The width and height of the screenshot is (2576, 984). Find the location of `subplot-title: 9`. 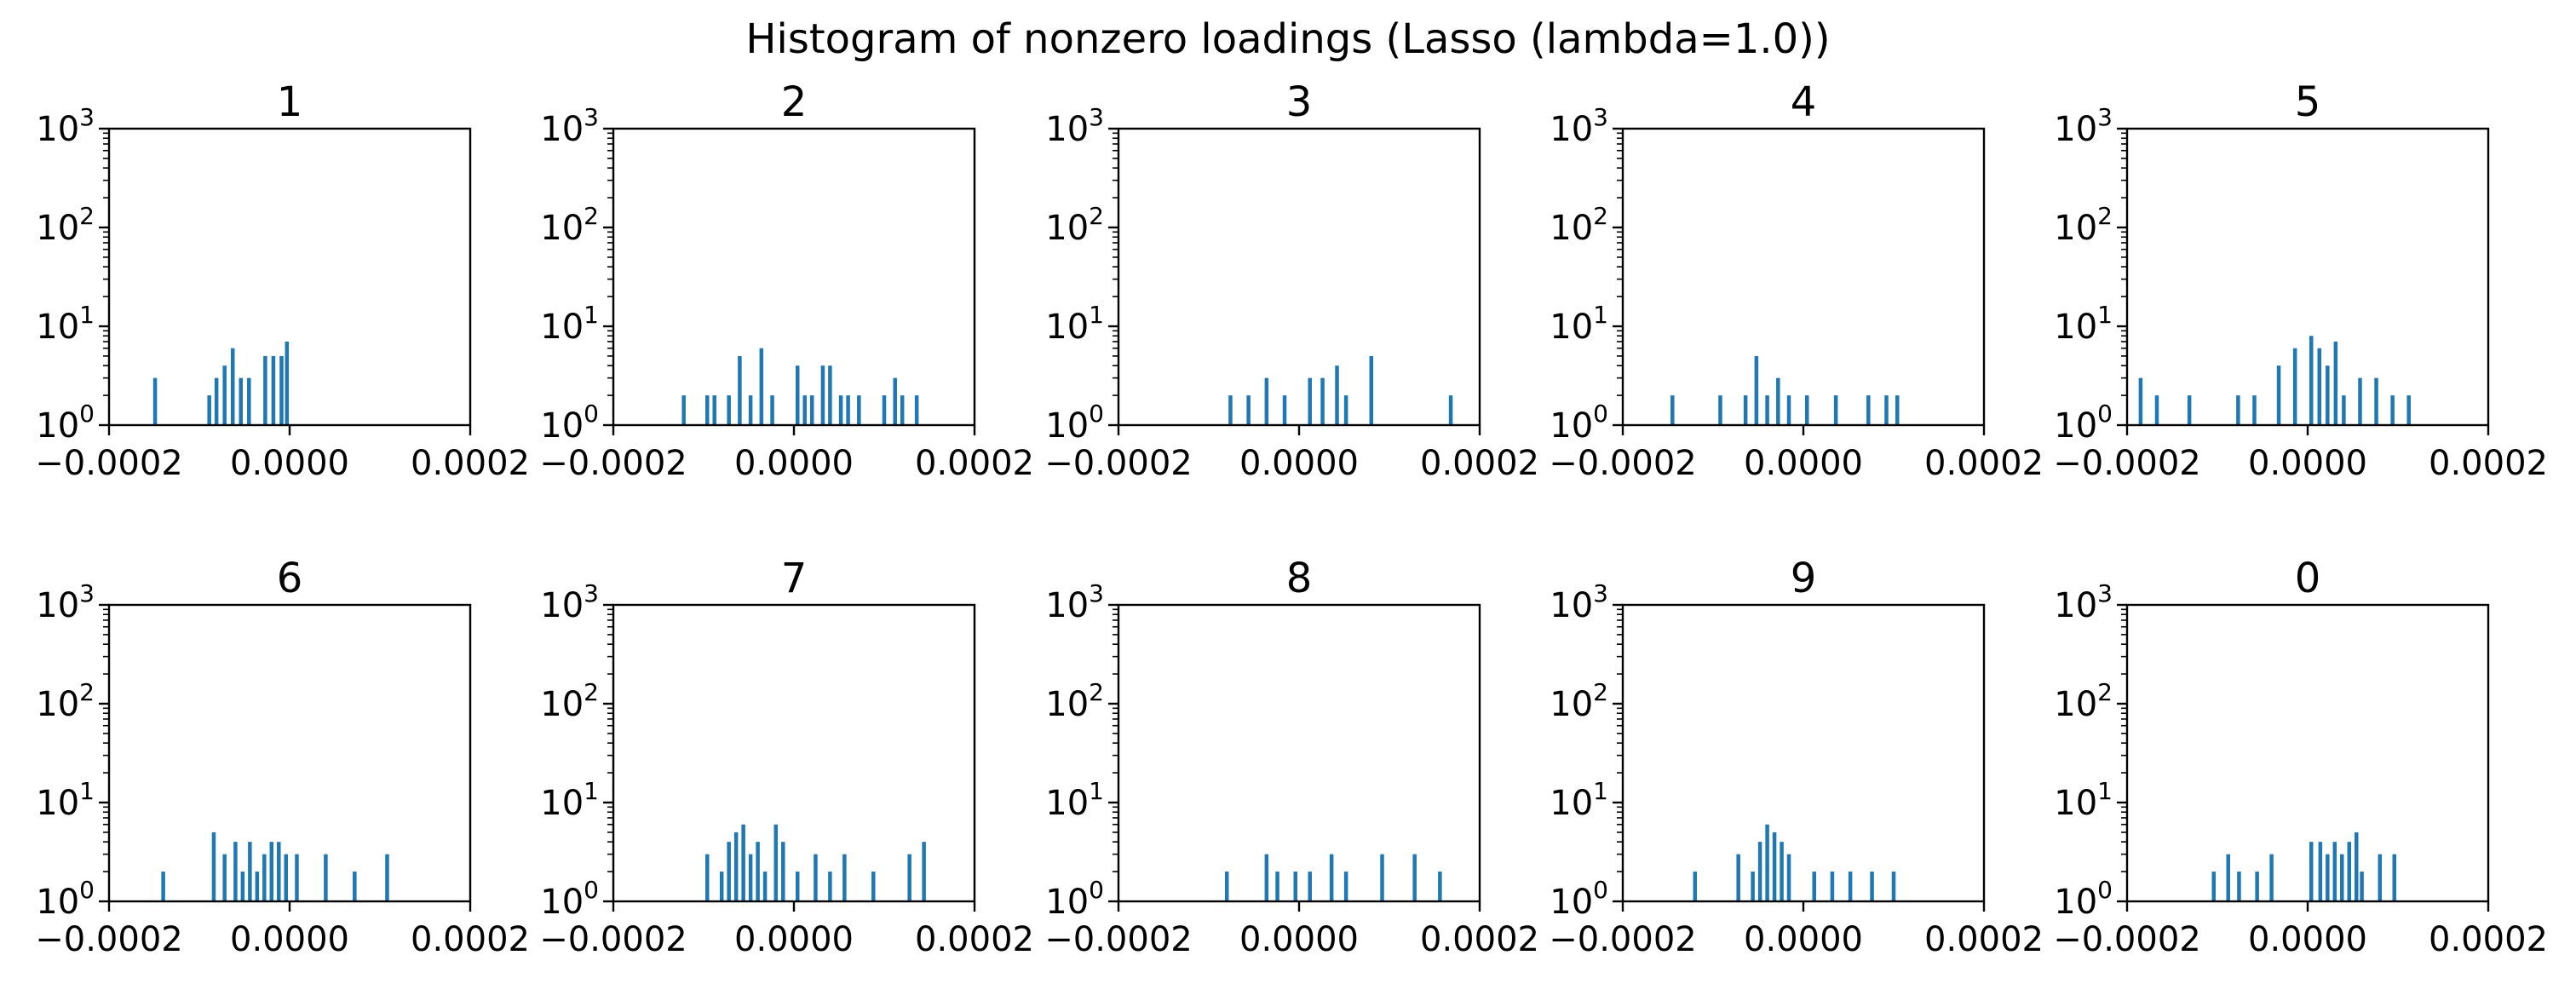

subplot-title: 9 is located at coordinates (1804, 578).